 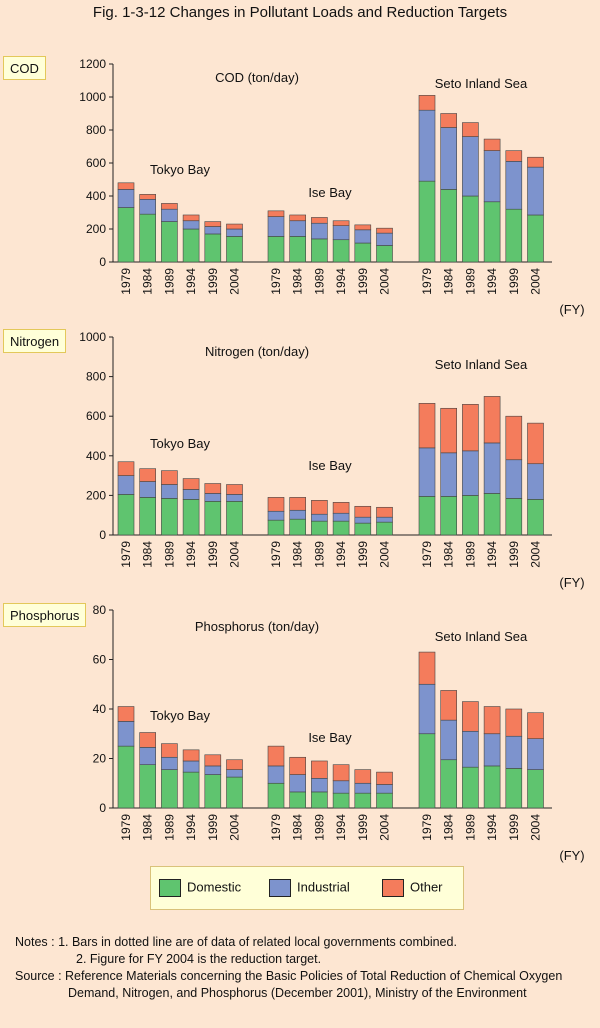 I want to click on chart-tag-phosphorus: Phosphorus, so click(x=45, y=615).